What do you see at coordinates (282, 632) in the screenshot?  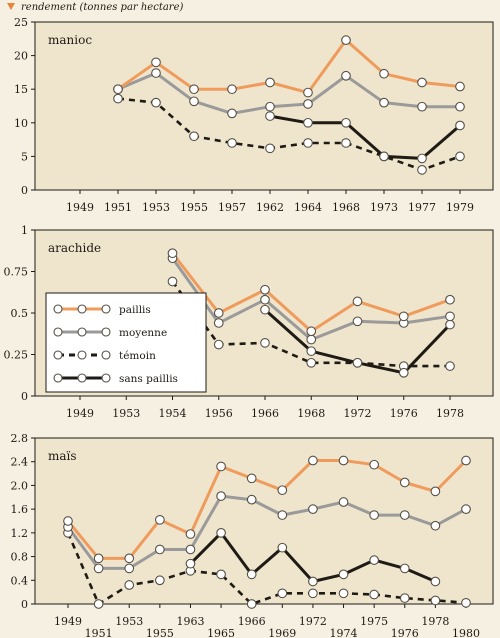 I see `x-tick-label: 1969` at bounding box center [282, 632].